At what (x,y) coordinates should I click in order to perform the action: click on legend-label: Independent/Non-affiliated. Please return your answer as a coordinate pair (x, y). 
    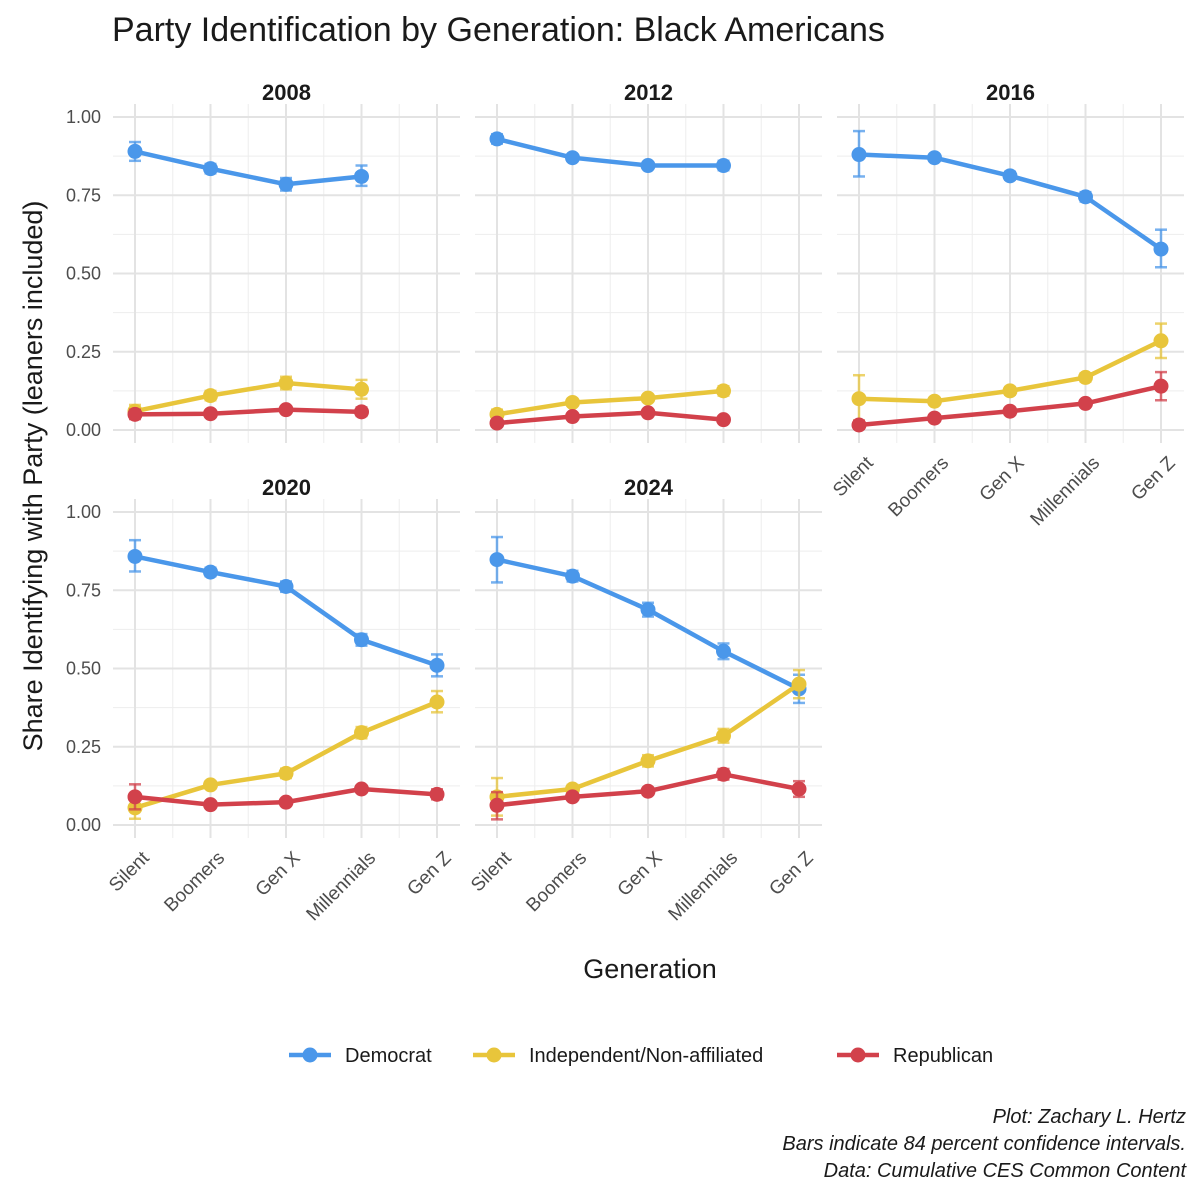
    Looking at the image, I should click on (646, 1056).